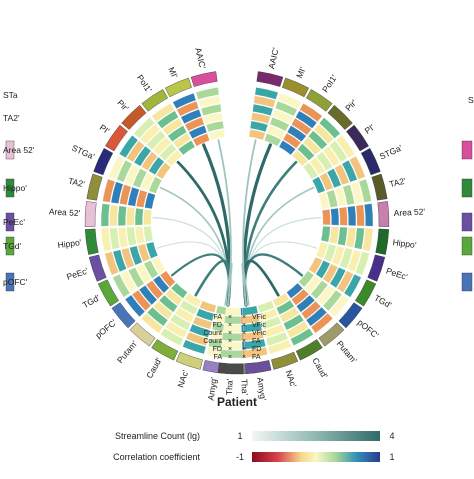 The image size is (474, 479). I want to click on chord-link, so click(261, 283).